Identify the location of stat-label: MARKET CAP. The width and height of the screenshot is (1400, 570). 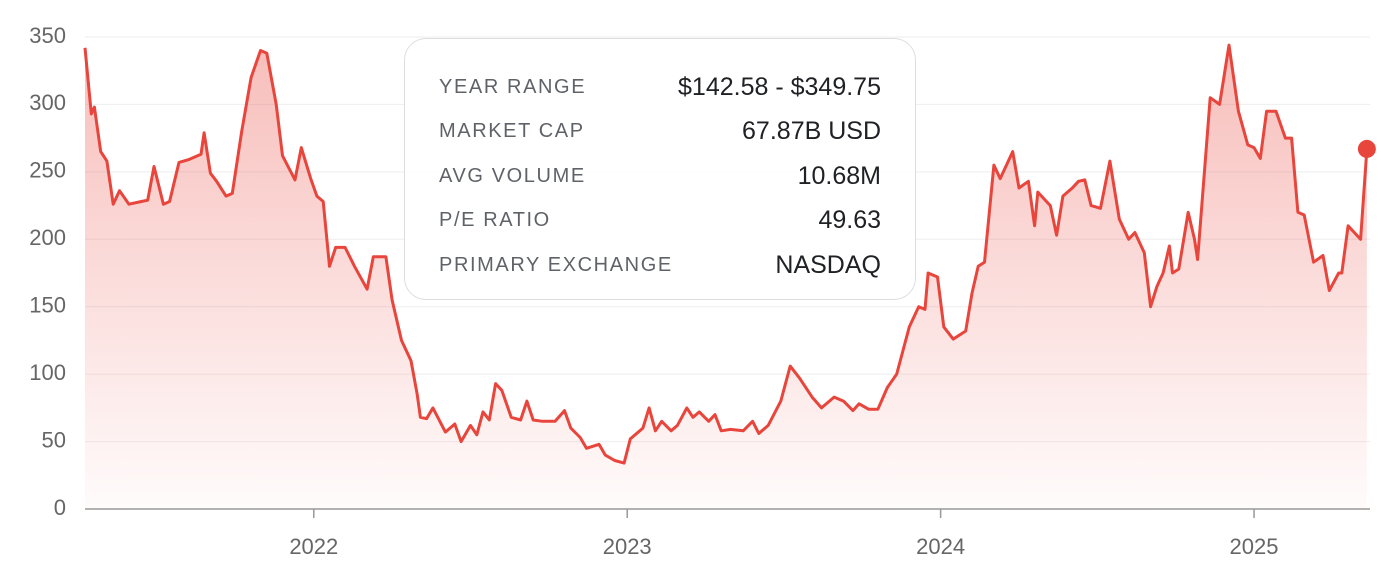
(512, 131).